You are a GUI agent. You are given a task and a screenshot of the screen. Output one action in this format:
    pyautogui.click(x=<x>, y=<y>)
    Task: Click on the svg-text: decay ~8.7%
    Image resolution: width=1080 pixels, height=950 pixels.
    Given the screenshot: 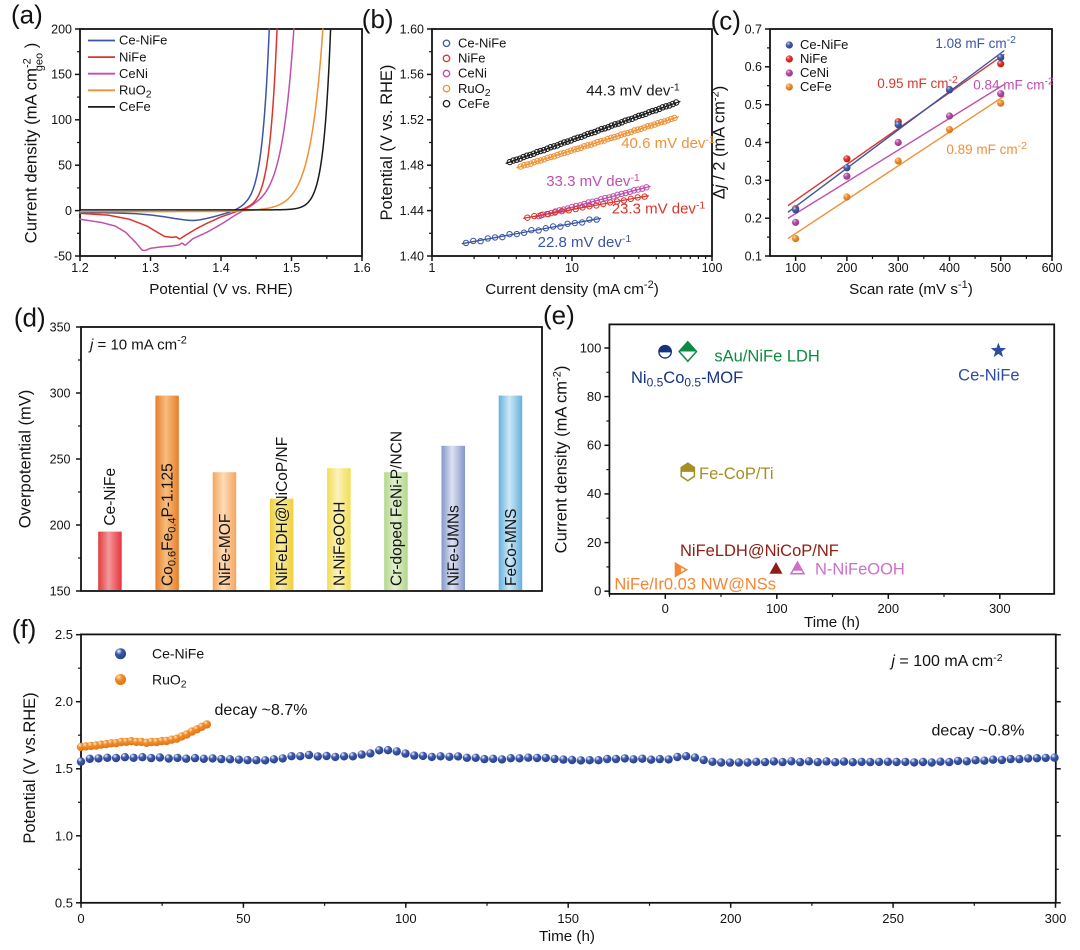 What is the action you would take?
    pyautogui.click(x=261, y=710)
    